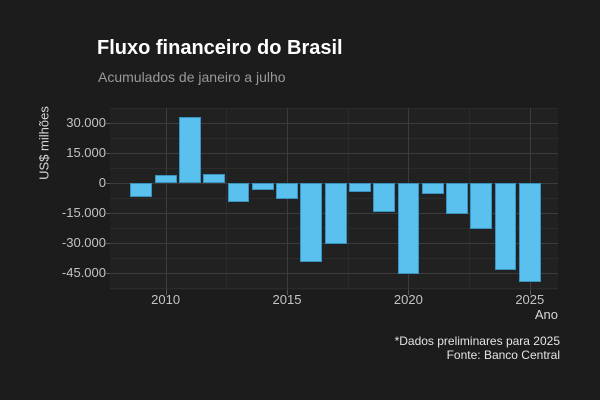  I want to click on bar-2011, so click(190, 150).